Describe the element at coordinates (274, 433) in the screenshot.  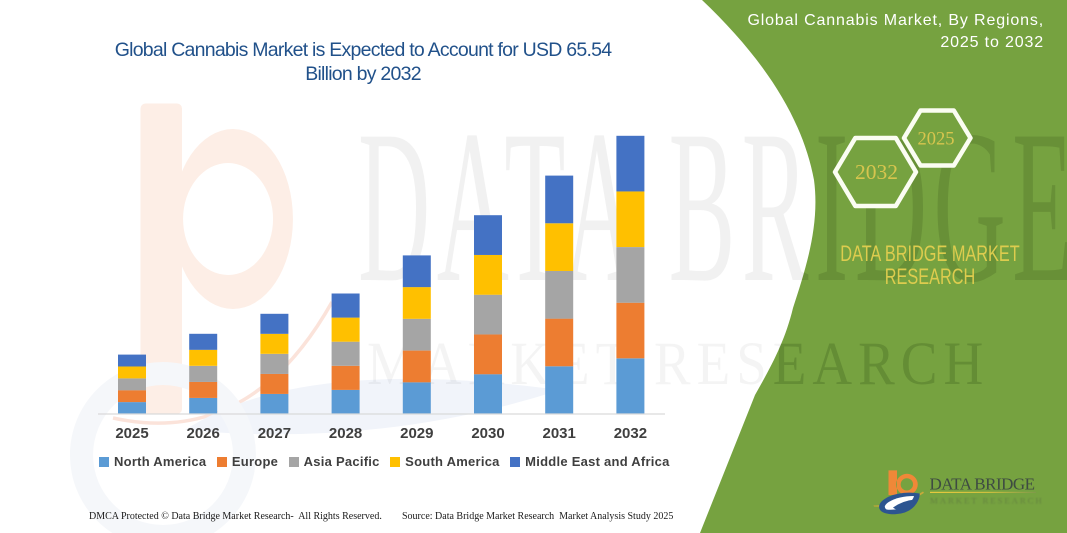
I see `svg-text: 2027` at that location.